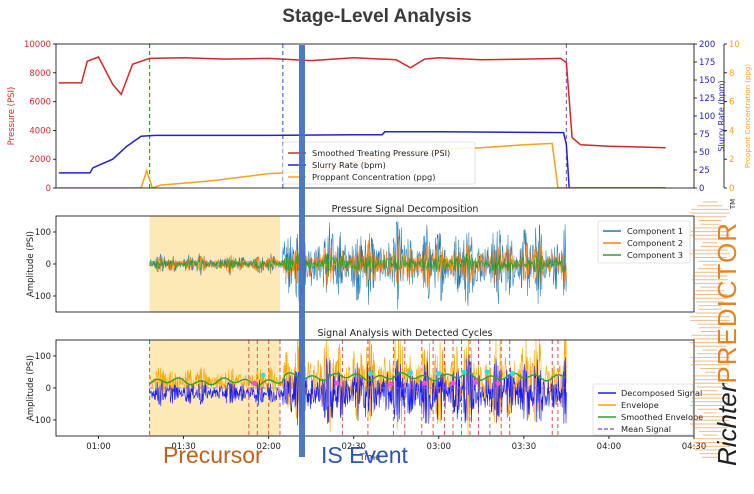 Image resolution: width=754 pixels, height=494 pixels. I want to click on p1-ytick-left-label-5: 10000, so click(37, 45).